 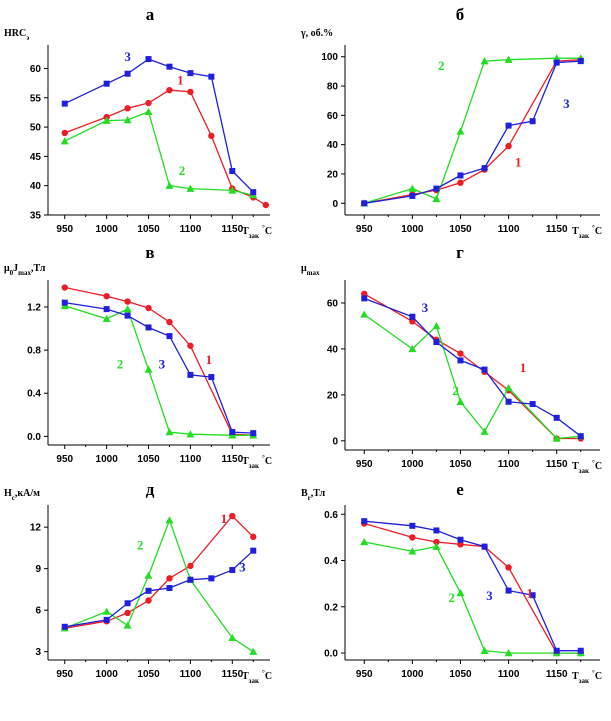 What do you see at coordinates (412, 674) in the screenshot?
I see `x-tick-label: 1000` at bounding box center [412, 674].